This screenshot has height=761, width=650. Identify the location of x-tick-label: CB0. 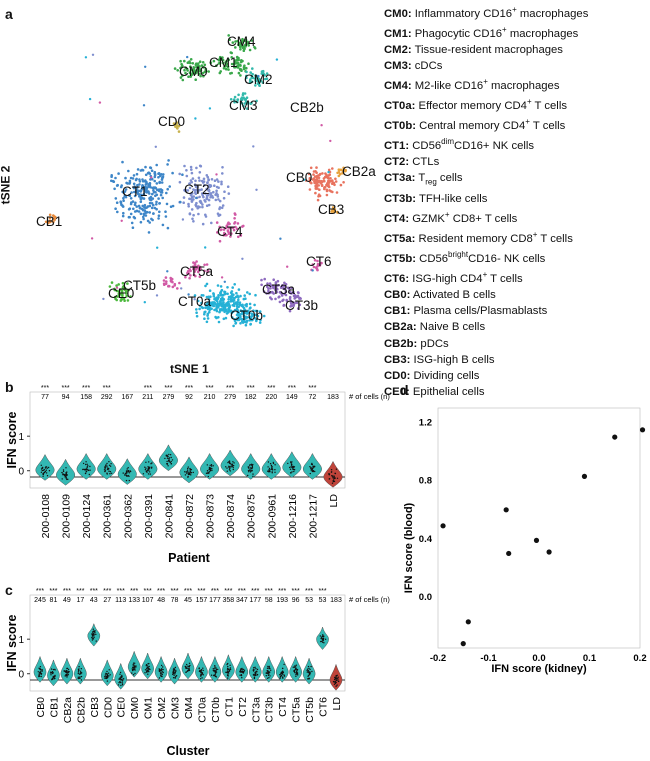
(41, 707).